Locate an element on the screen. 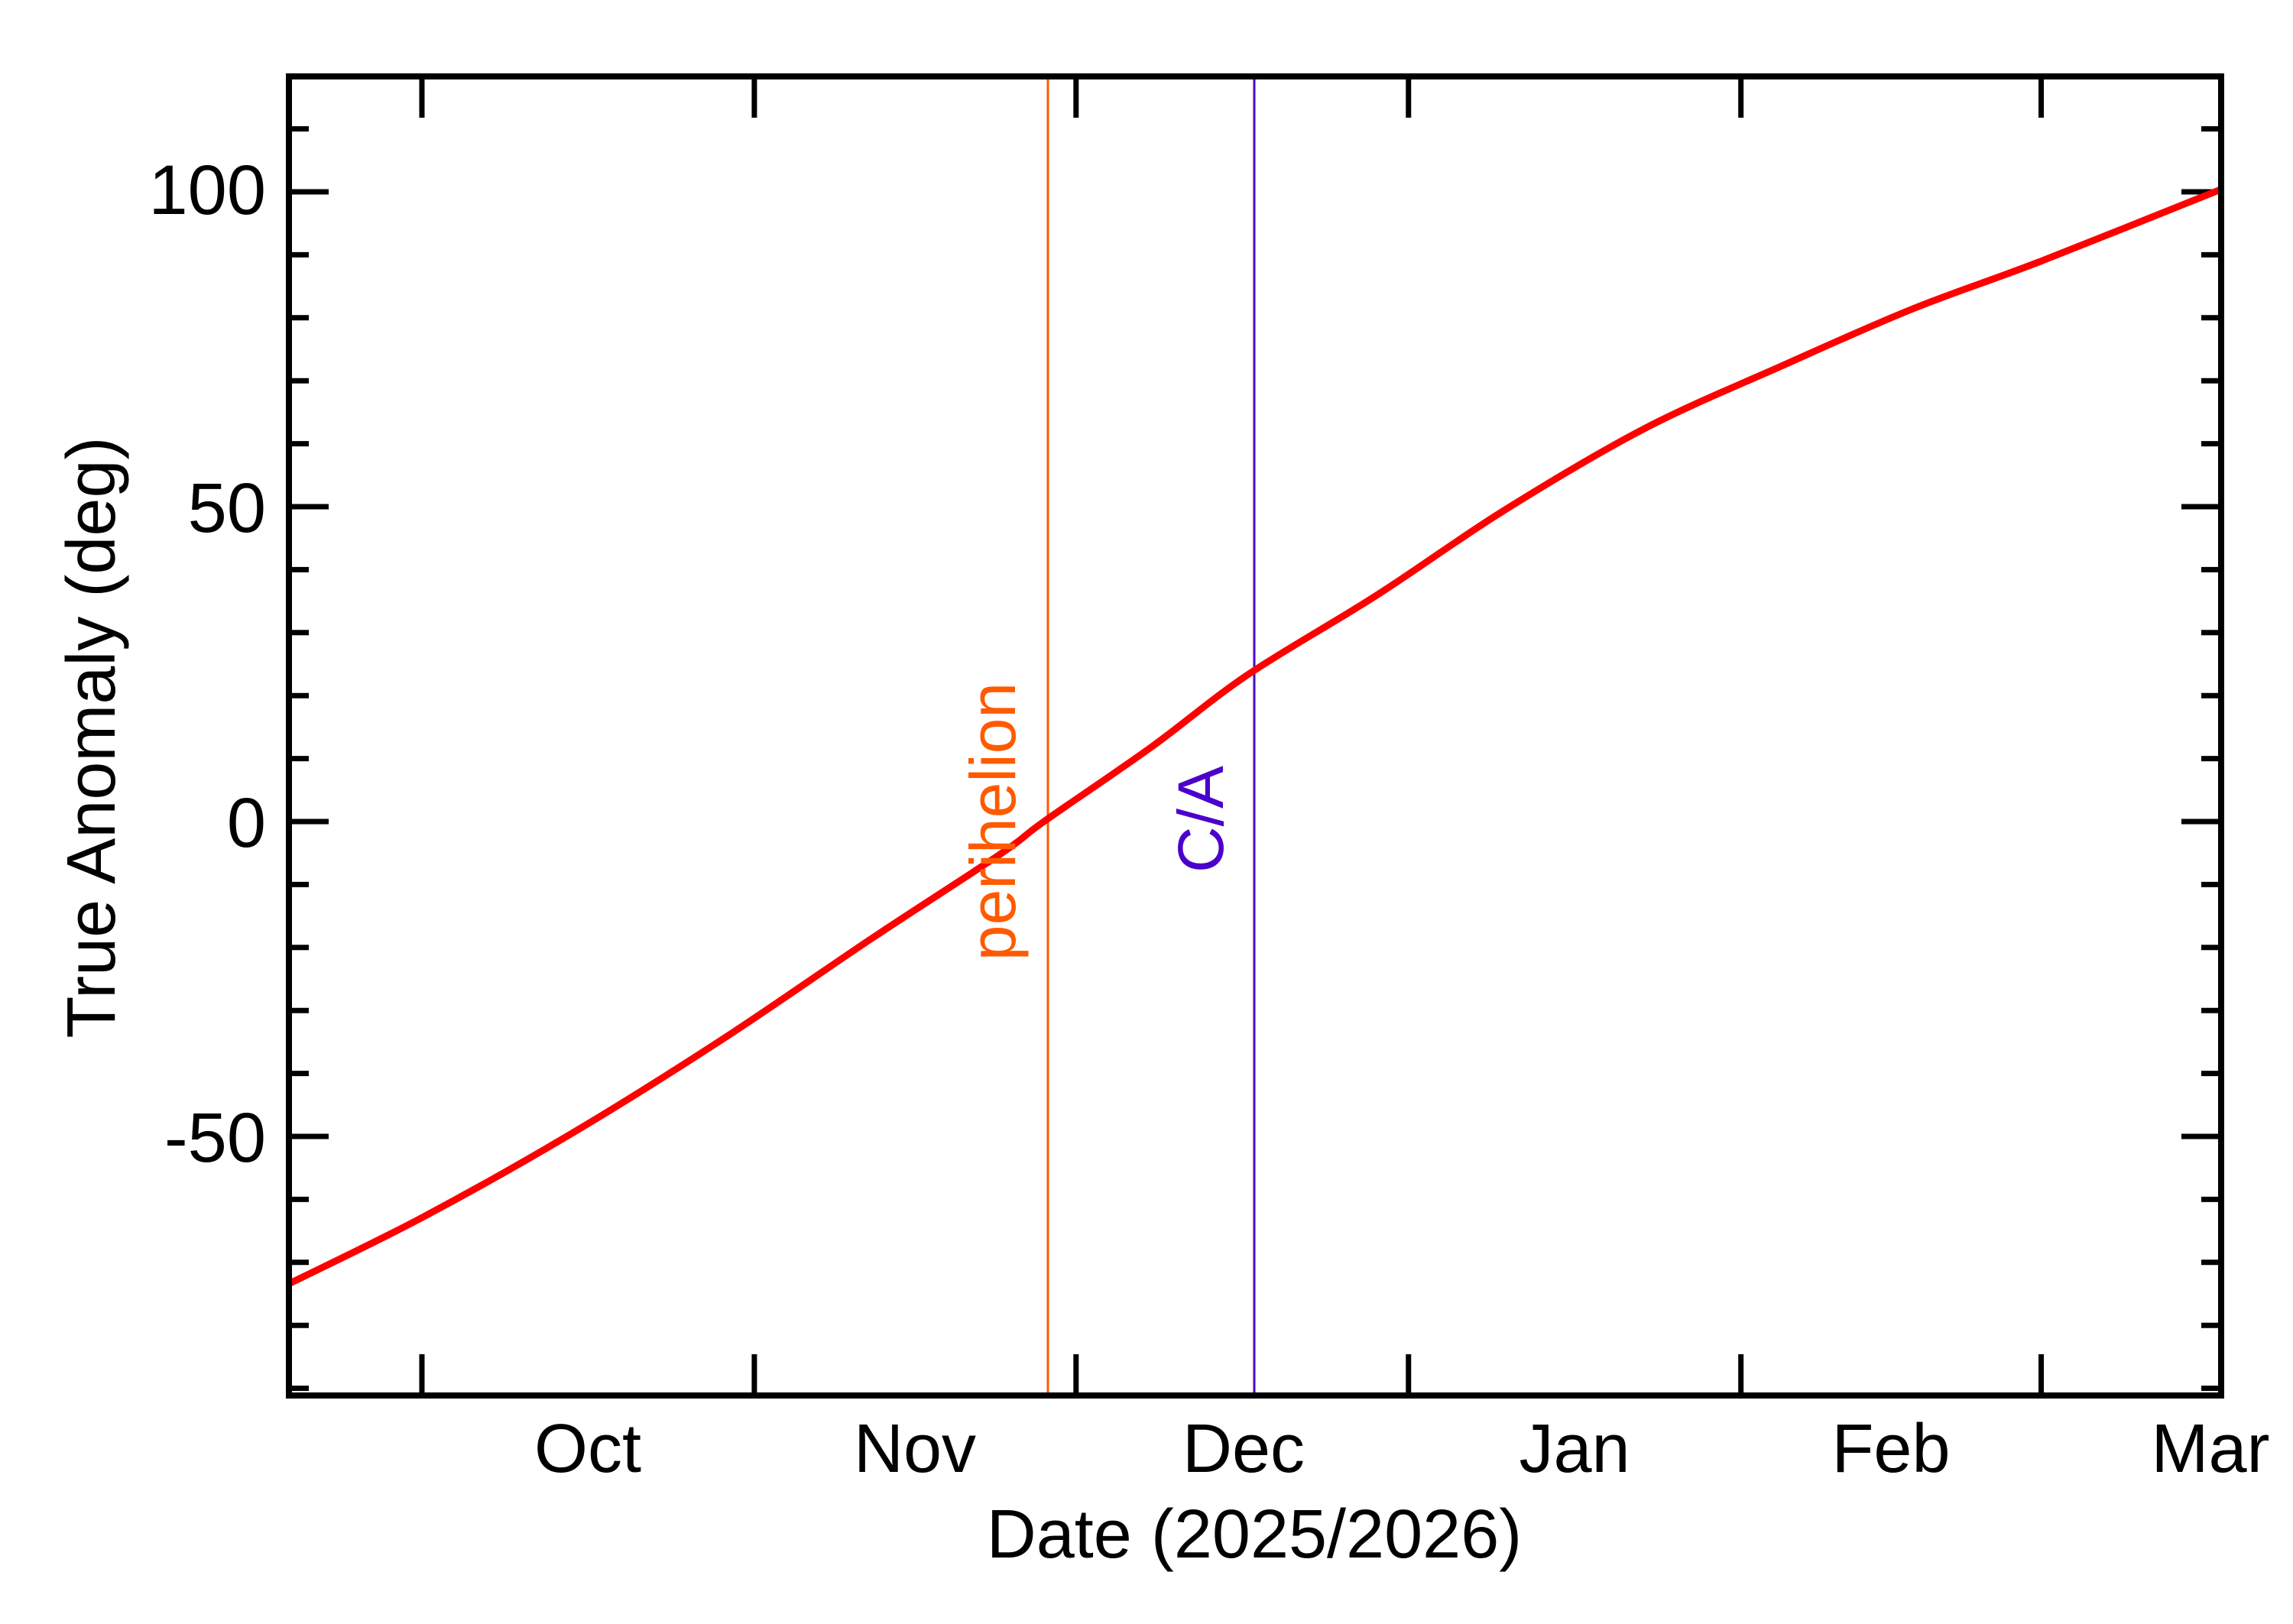  perihelion-label: perihelion is located at coordinates (993, 821).